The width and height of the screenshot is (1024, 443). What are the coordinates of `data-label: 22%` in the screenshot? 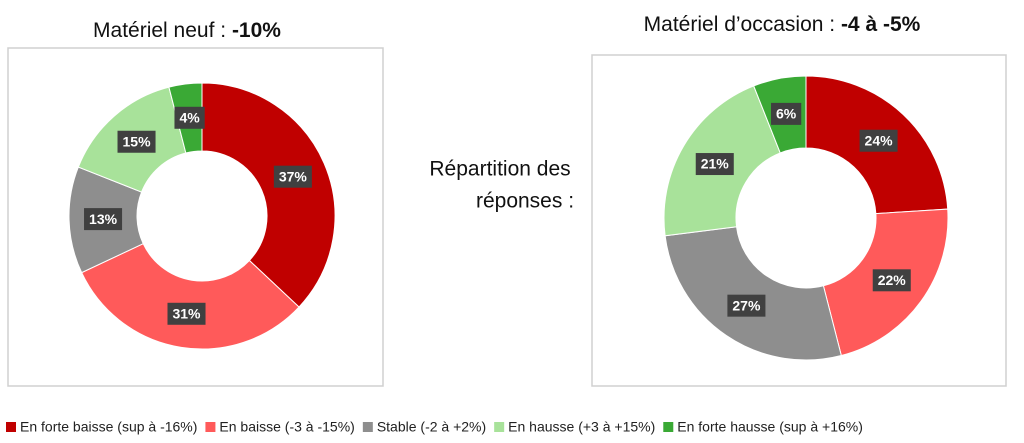 It's located at (892, 280).